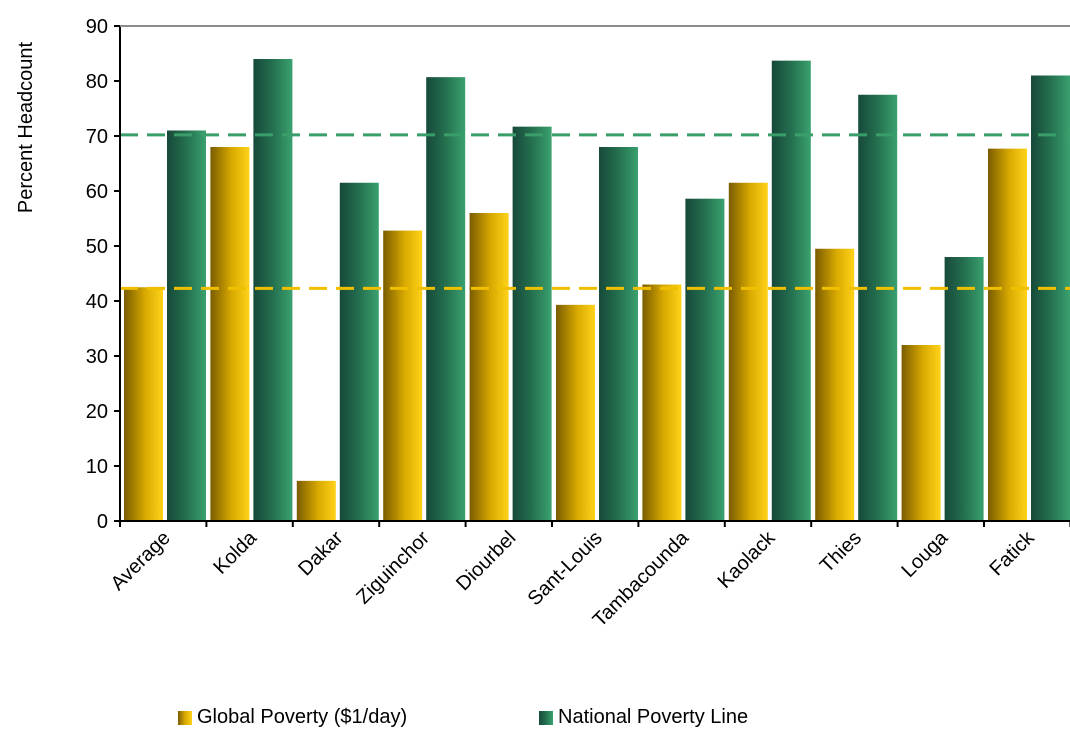 This screenshot has height=739, width=1070. Describe the element at coordinates (618, 334) in the screenshot. I see `bar-national-sant-louis` at that location.